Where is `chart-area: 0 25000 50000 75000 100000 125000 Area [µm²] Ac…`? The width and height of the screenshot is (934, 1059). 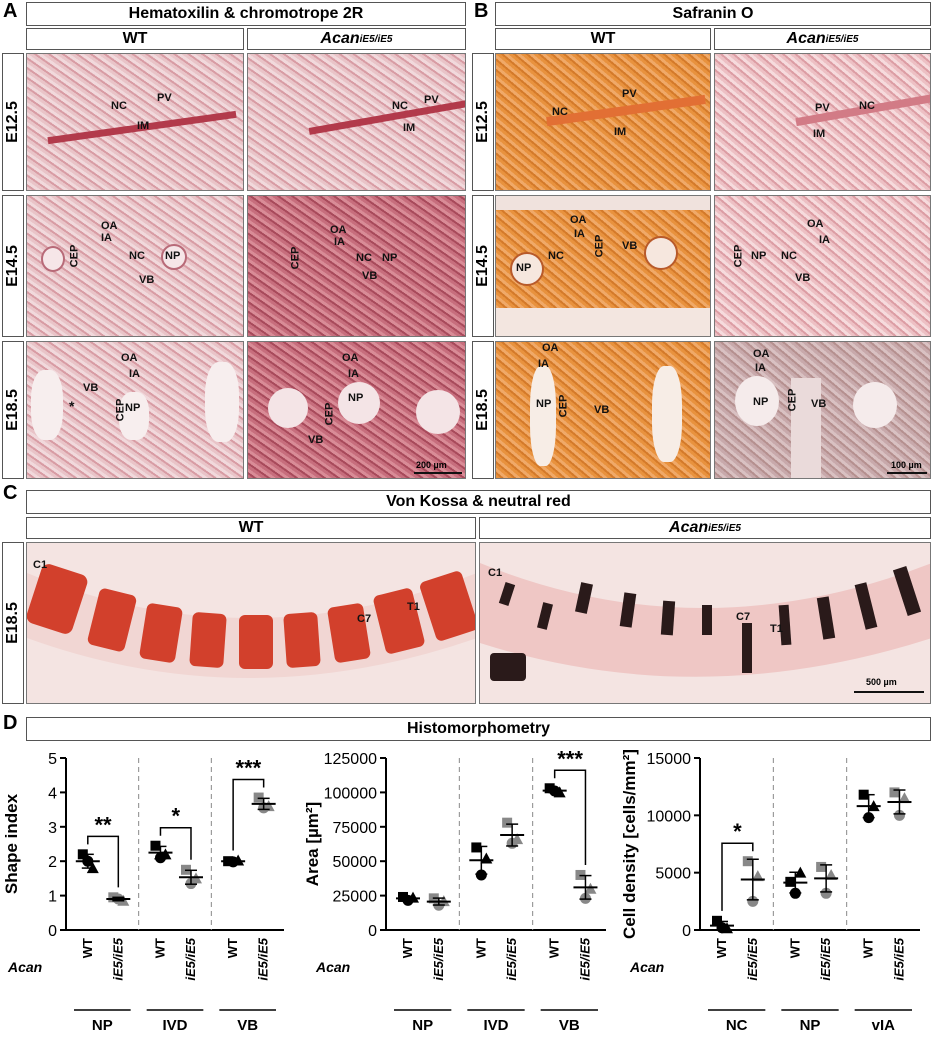
chart-area: 0 25000 50000 75000 100000 125000 Area [µm²] Ac… is located at coordinates (454, 890).